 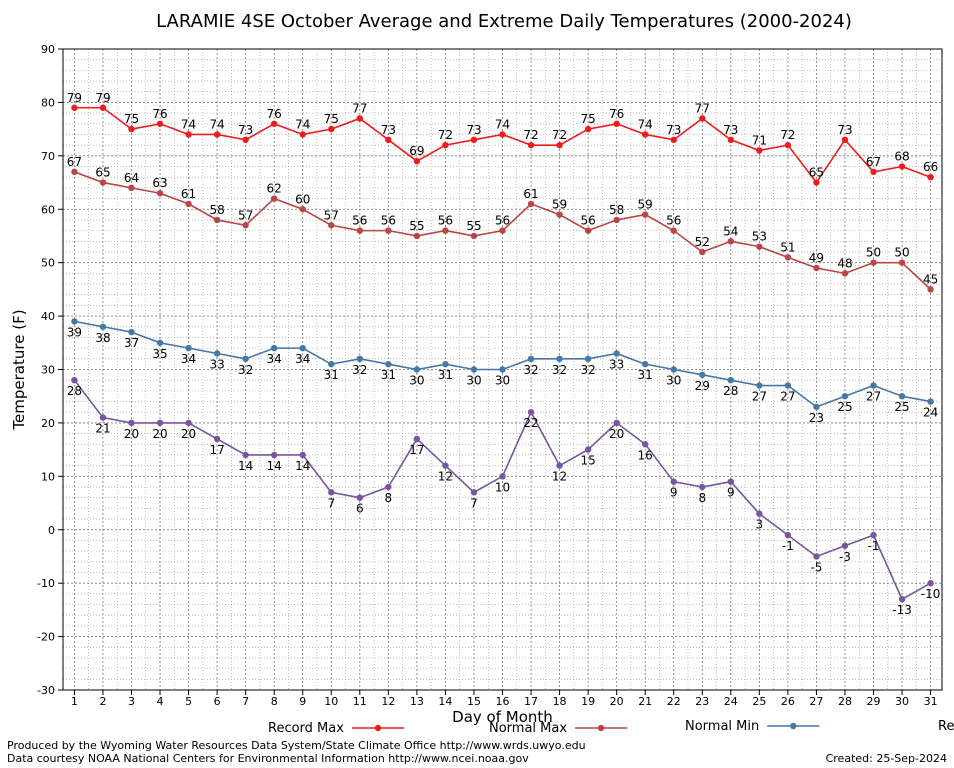 I want to click on x-tick-label: 11, so click(x=360, y=701).